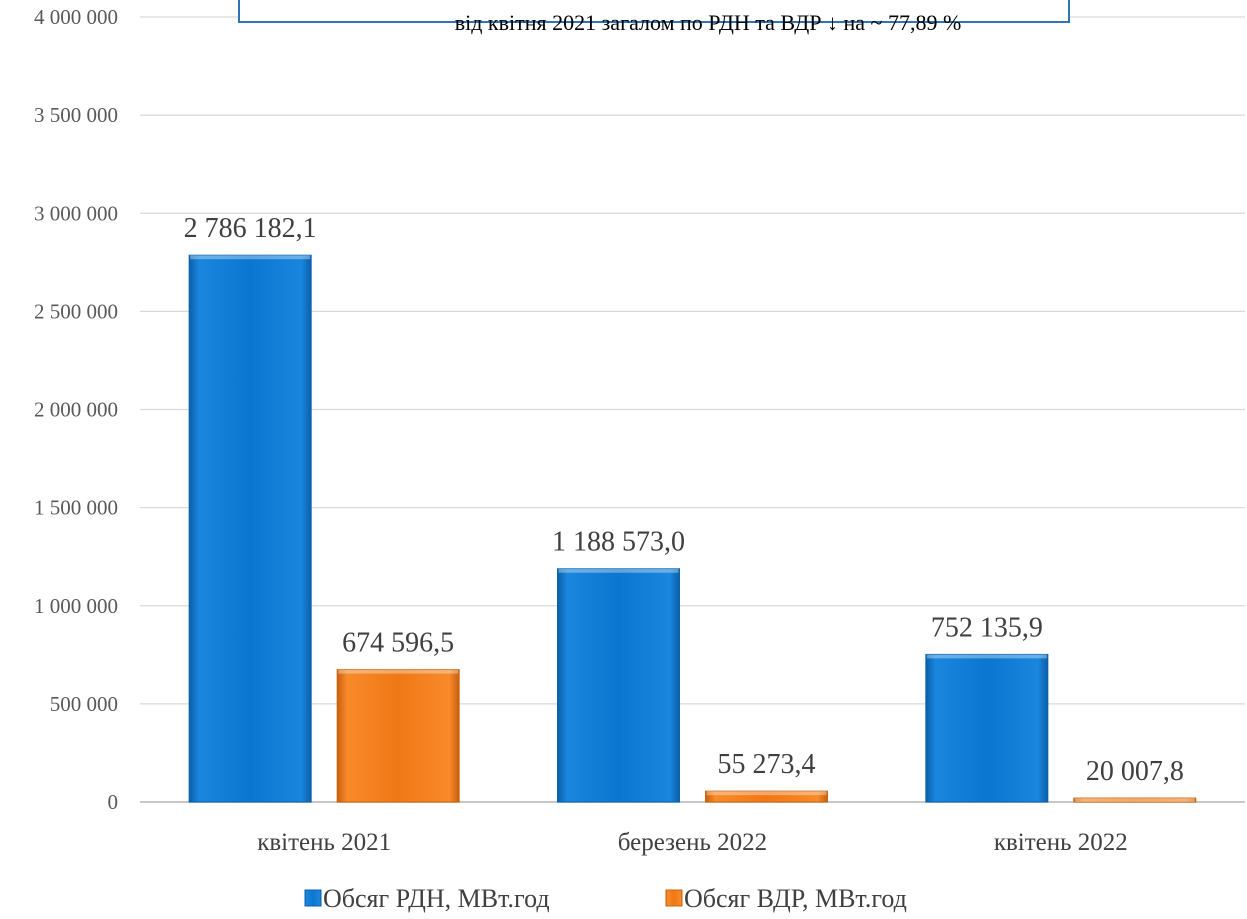 This screenshot has width=1247, height=919. I want to click on category-label: квітень 2022, so click(1061, 842).